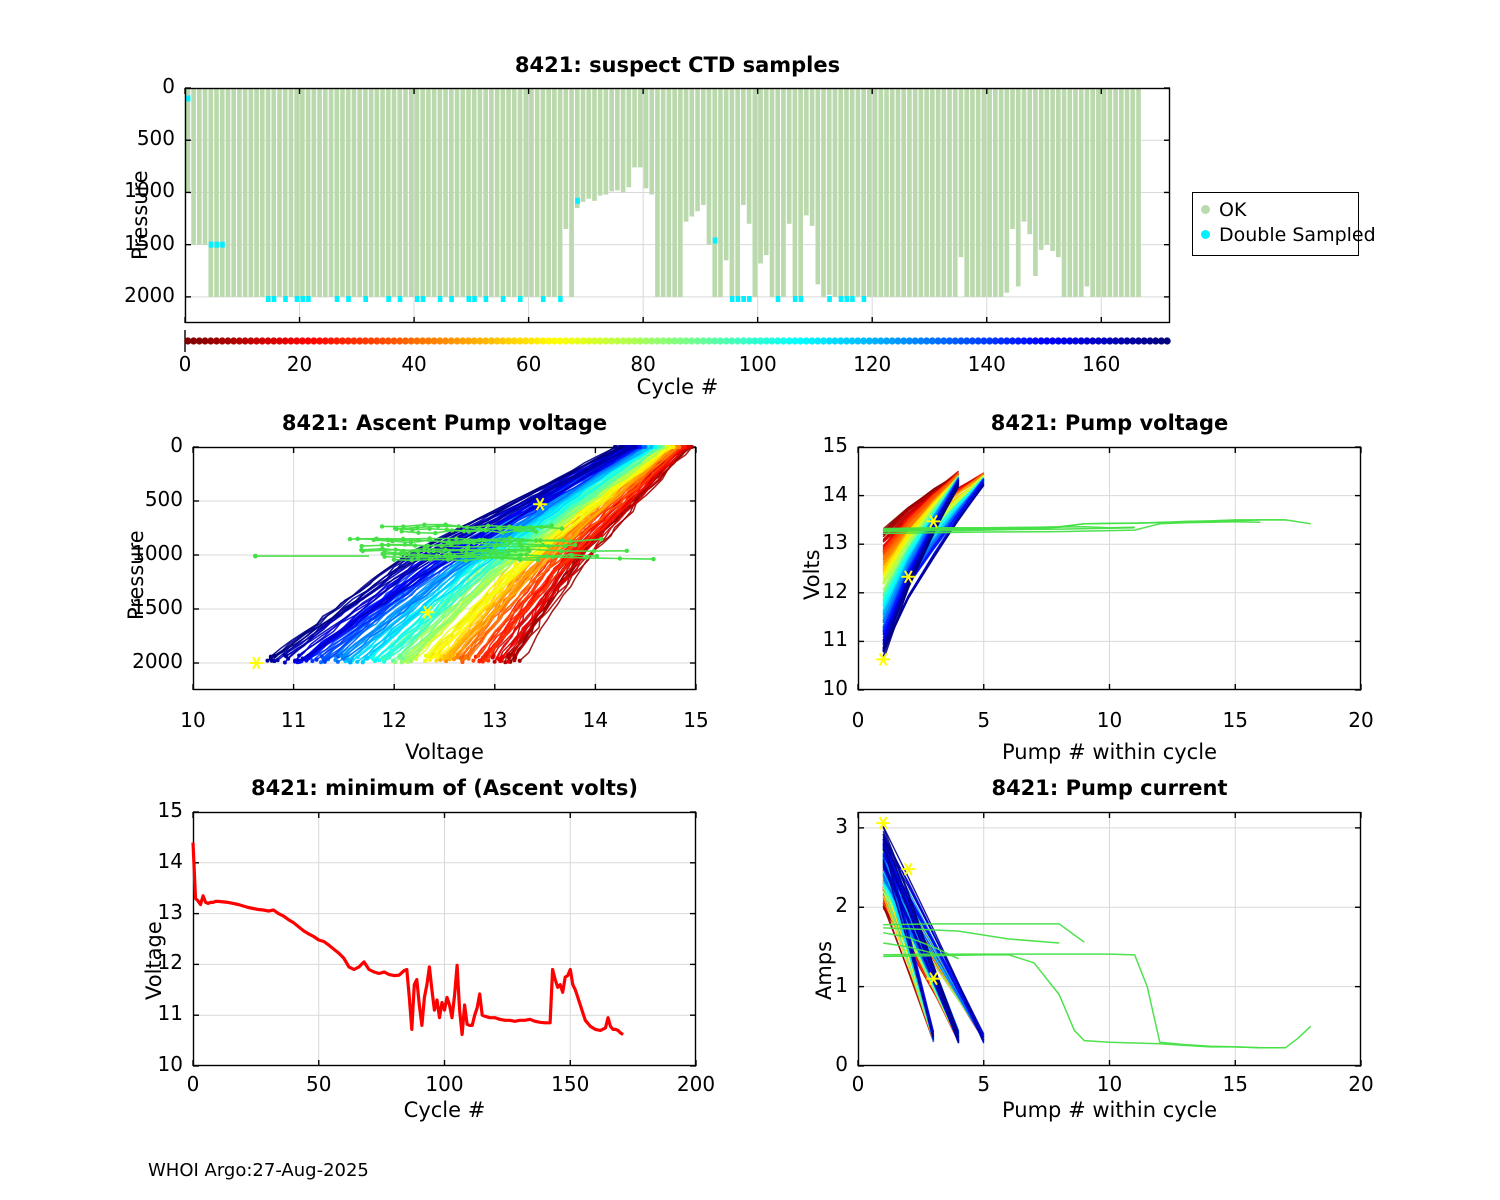  I want to click on ok-pressure-bars, so click(663, 192).